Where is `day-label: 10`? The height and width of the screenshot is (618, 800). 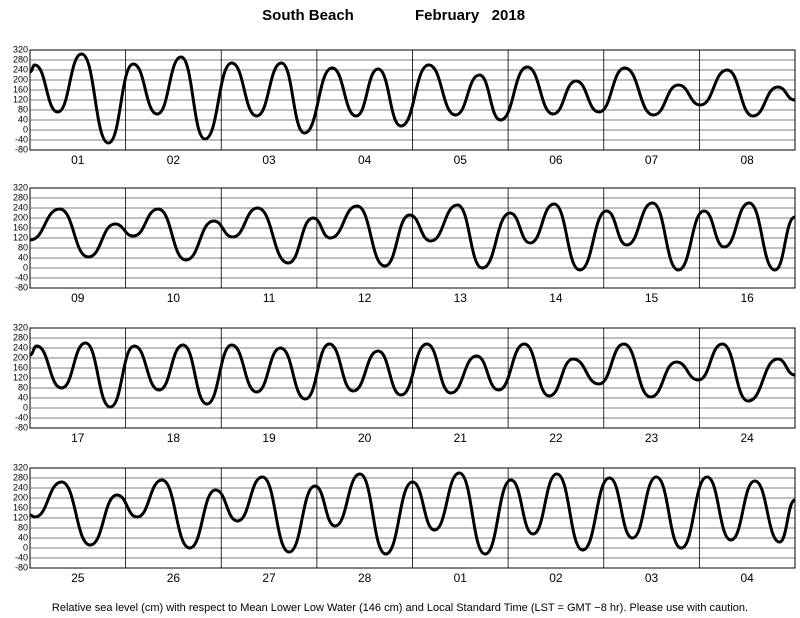 day-label: 10 is located at coordinates (174, 298).